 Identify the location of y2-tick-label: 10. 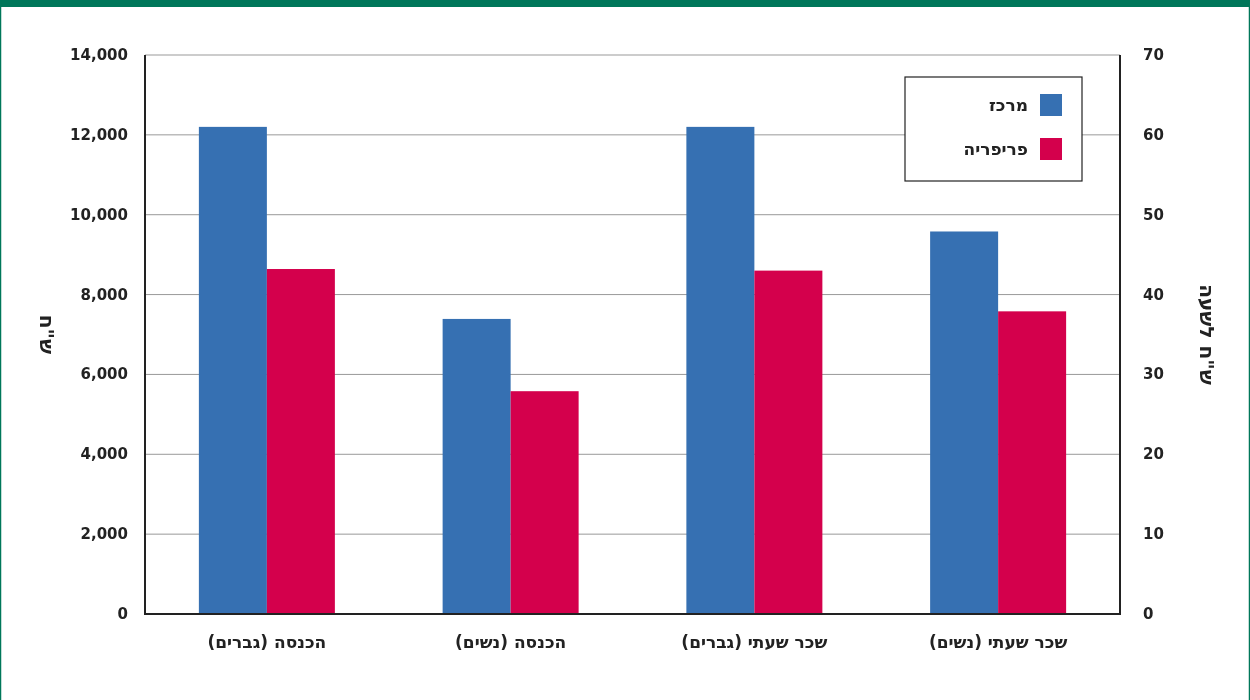
(1153, 534).